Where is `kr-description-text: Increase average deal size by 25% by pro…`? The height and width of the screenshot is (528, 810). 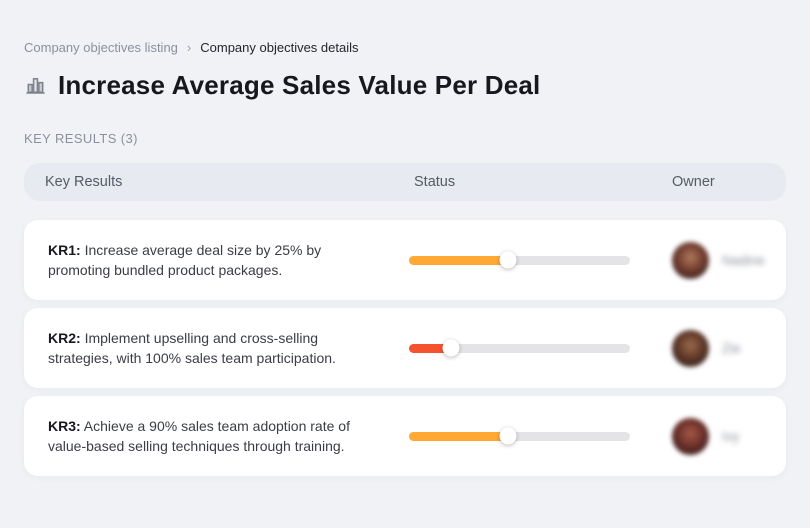
kr-description-text: Increase average deal size by 25% by pro… is located at coordinates (185, 260).